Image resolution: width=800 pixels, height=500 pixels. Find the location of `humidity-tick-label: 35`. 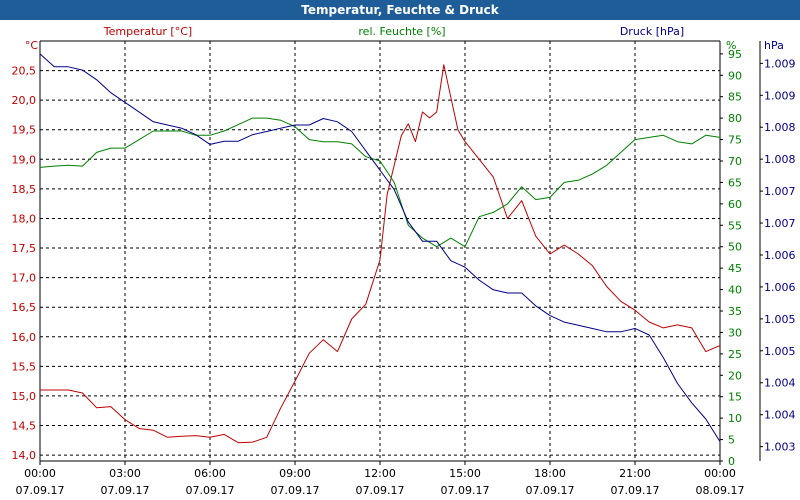

humidity-tick-label: 35 is located at coordinates (735, 311).